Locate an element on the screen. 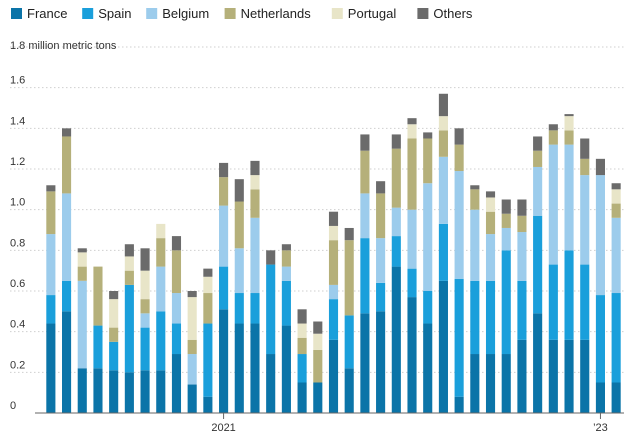 The width and height of the screenshot is (634, 438). legend-swatch-belgium is located at coordinates (152, 13).